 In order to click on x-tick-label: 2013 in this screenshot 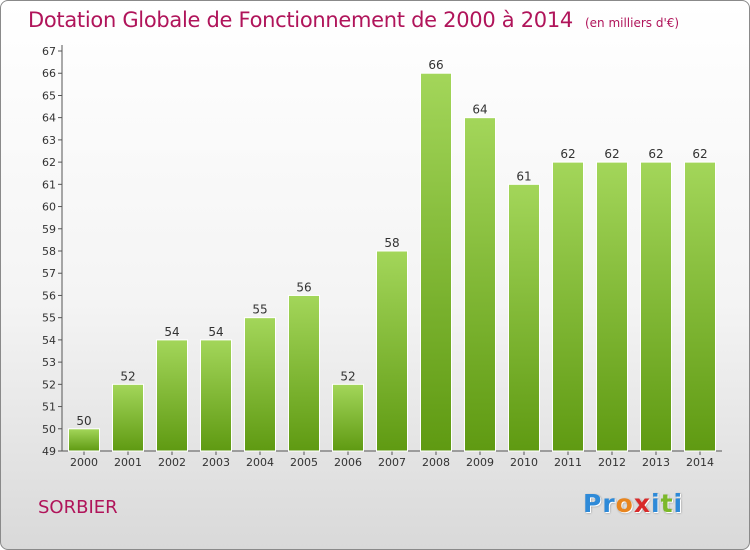, I will do `click(656, 462)`.